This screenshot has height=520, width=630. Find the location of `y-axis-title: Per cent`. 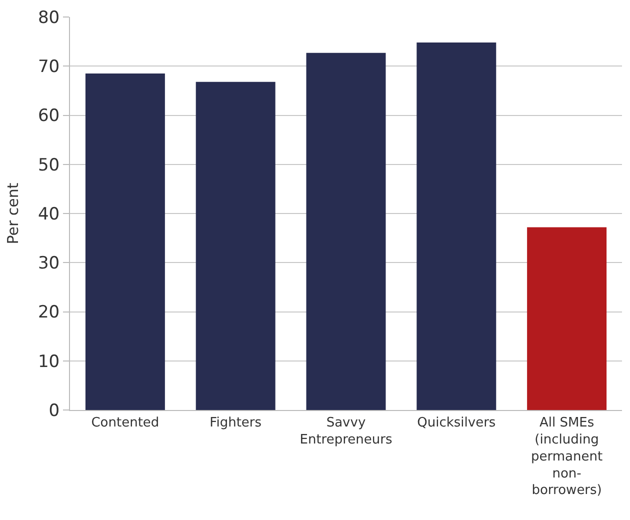

y-axis-title: Per cent is located at coordinates (13, 213).